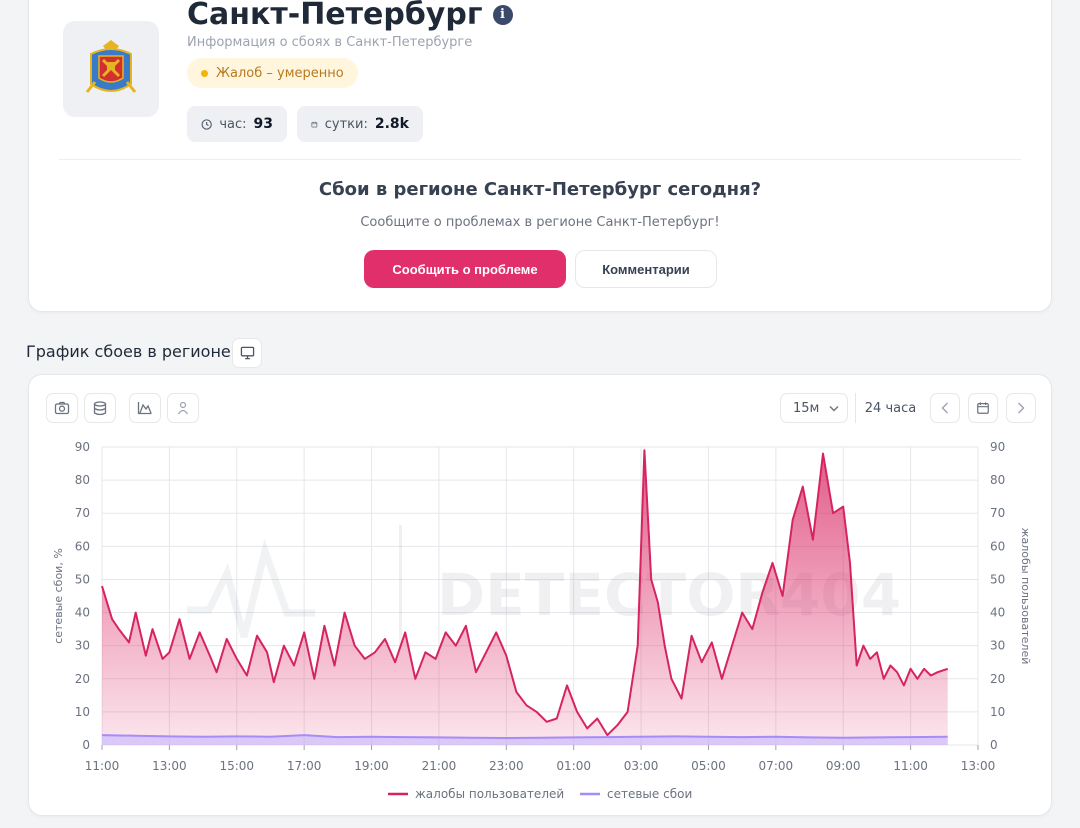 Image resolution: width=1080 pixels, height=828 pixels. I want to click on y-tick-left: 30, so click(82, 646).